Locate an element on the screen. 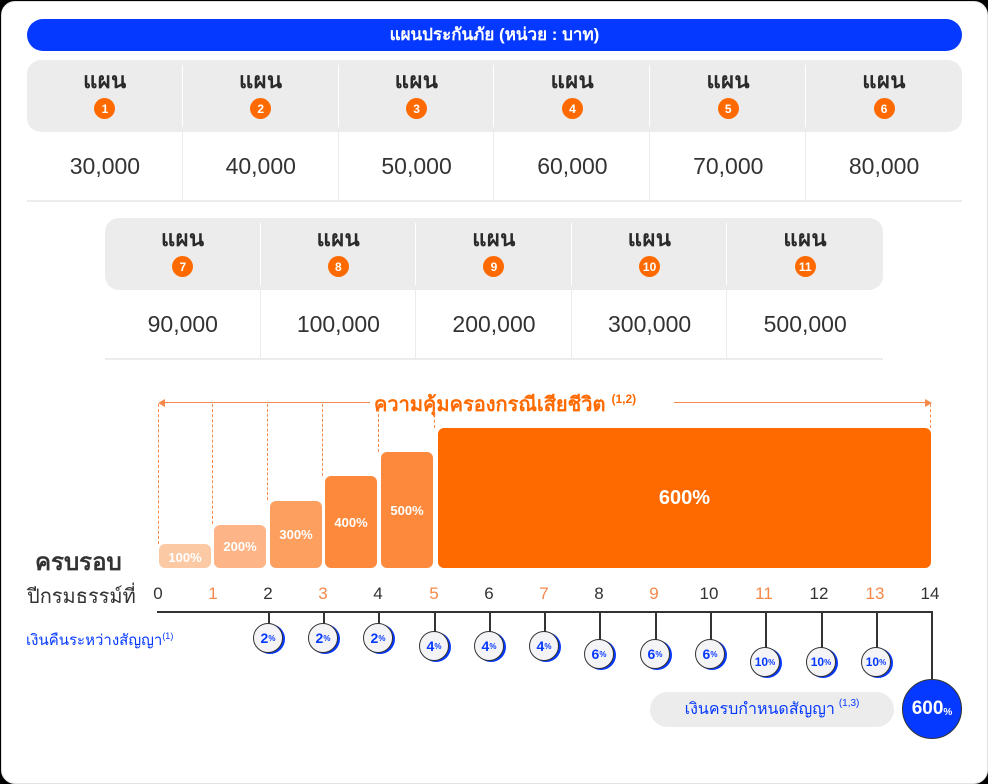 This screenshot has height=784, width=988. coin-value: 2 is located at coordinates (374, 638).